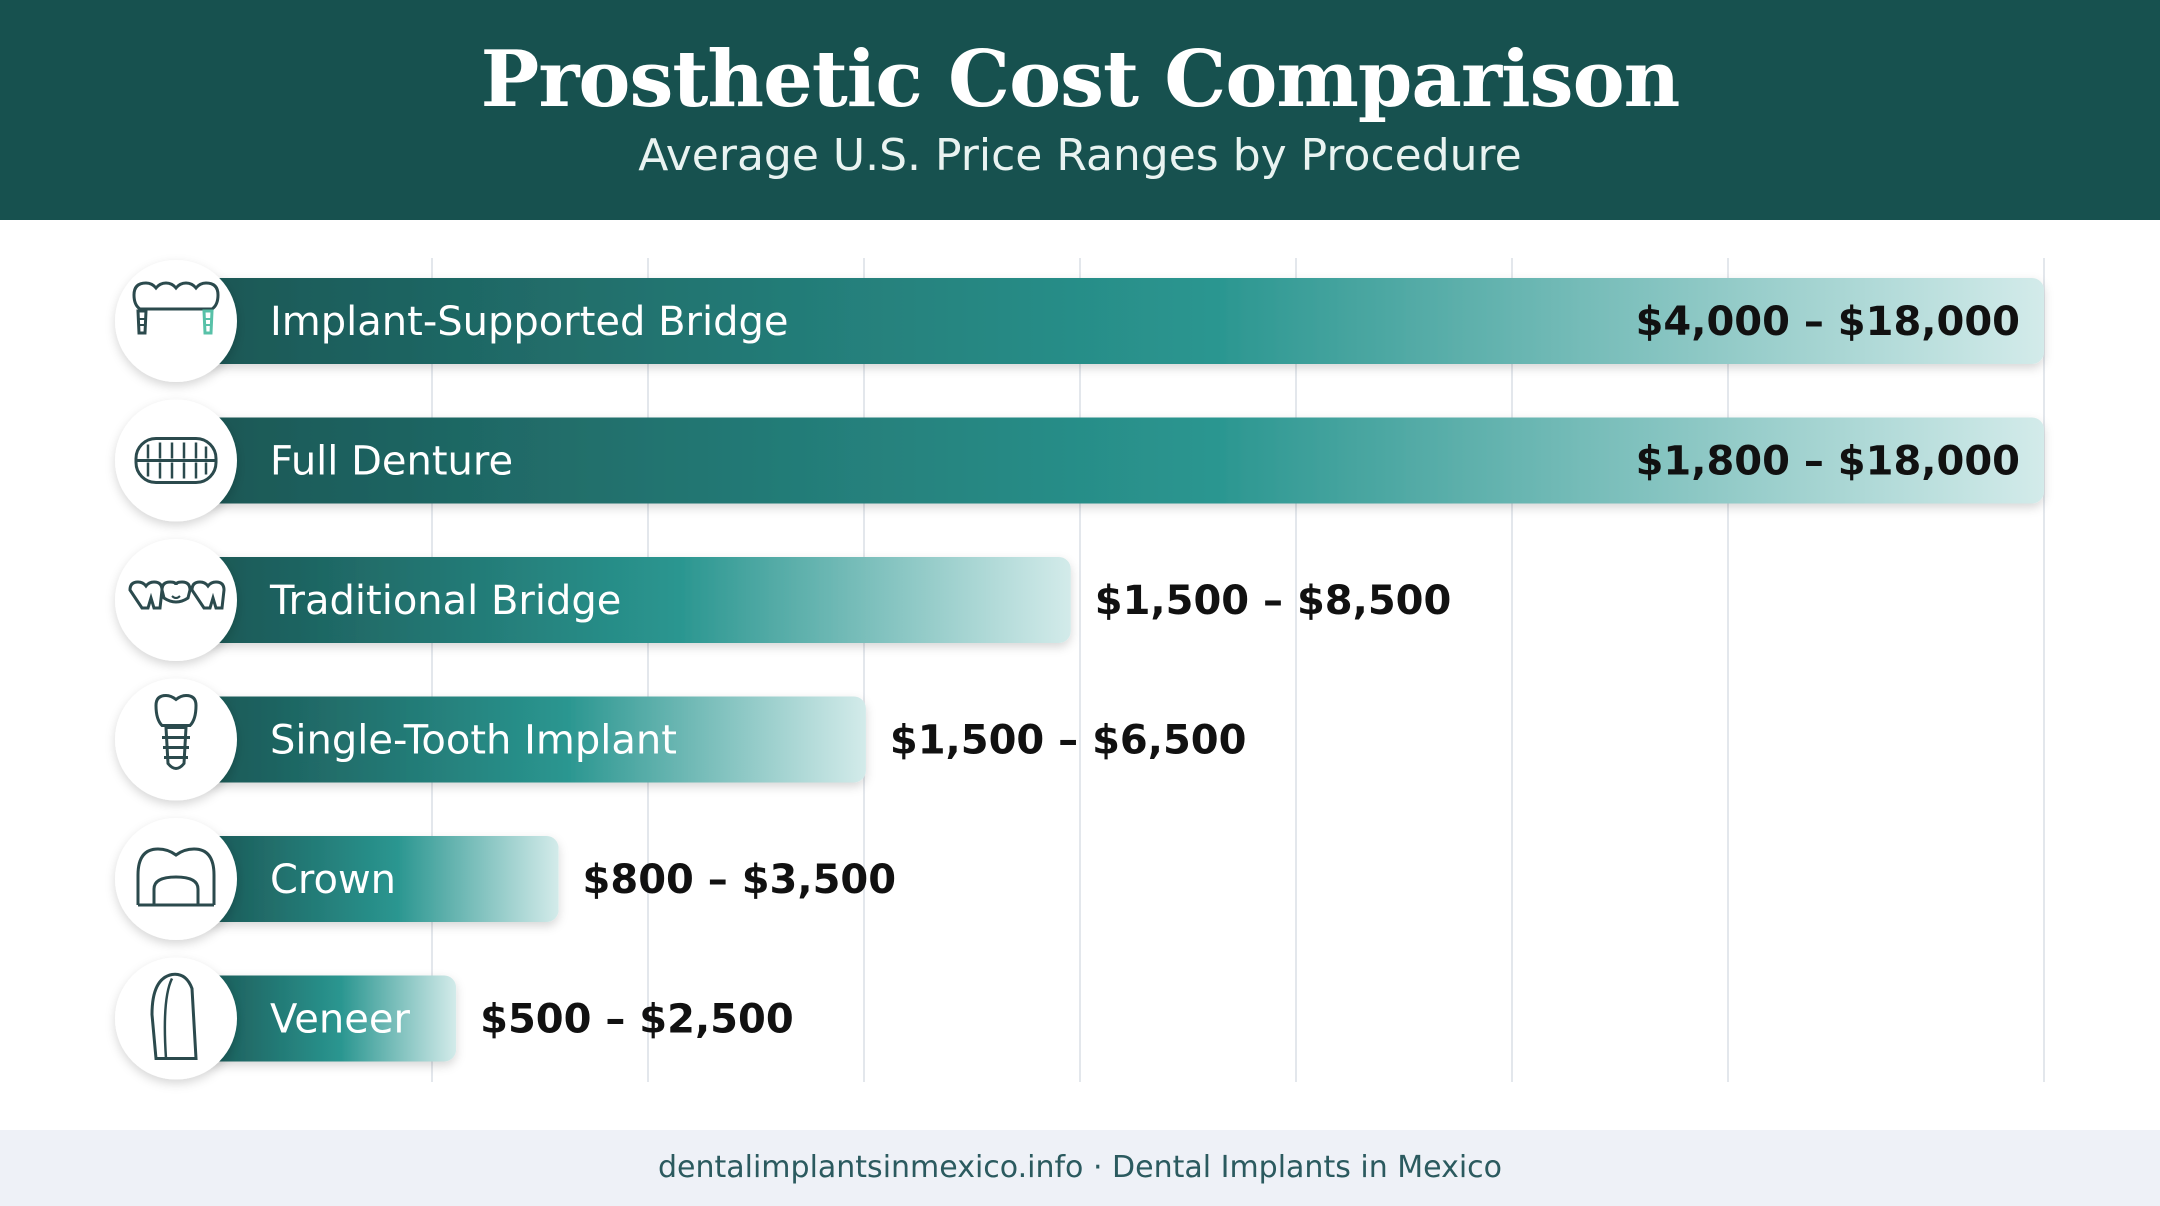 The image size is (2160, 1206). What do you see at coordinates (473, 741) in the screenshot?
I see `category-label: Single-Tooth Implant` at bounding box center [473, 741].